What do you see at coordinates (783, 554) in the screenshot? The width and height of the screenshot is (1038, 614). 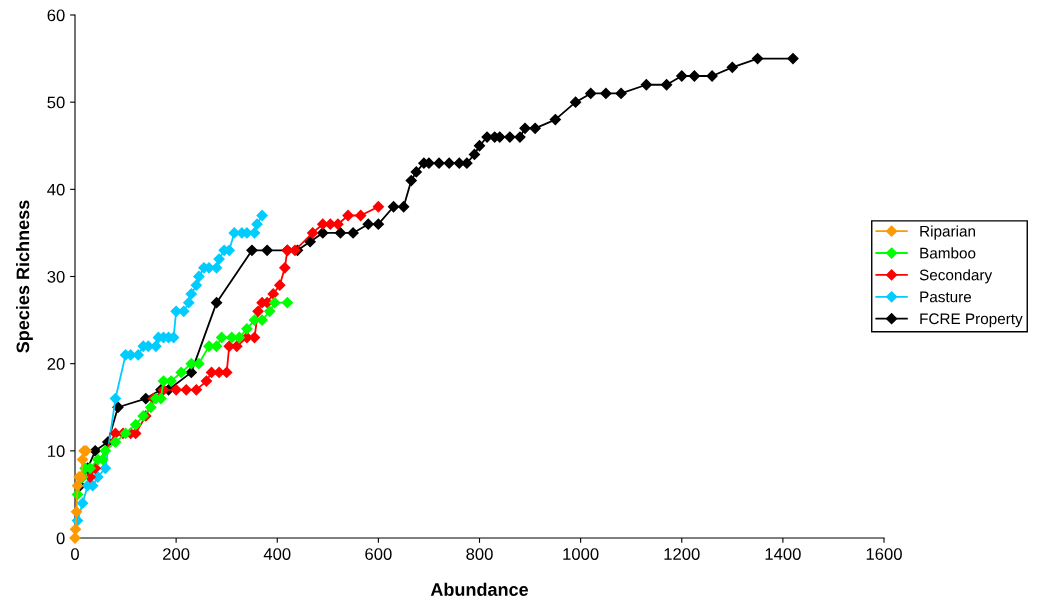 I see `x-tick-label: 1400` at bounding box center [783, 554].